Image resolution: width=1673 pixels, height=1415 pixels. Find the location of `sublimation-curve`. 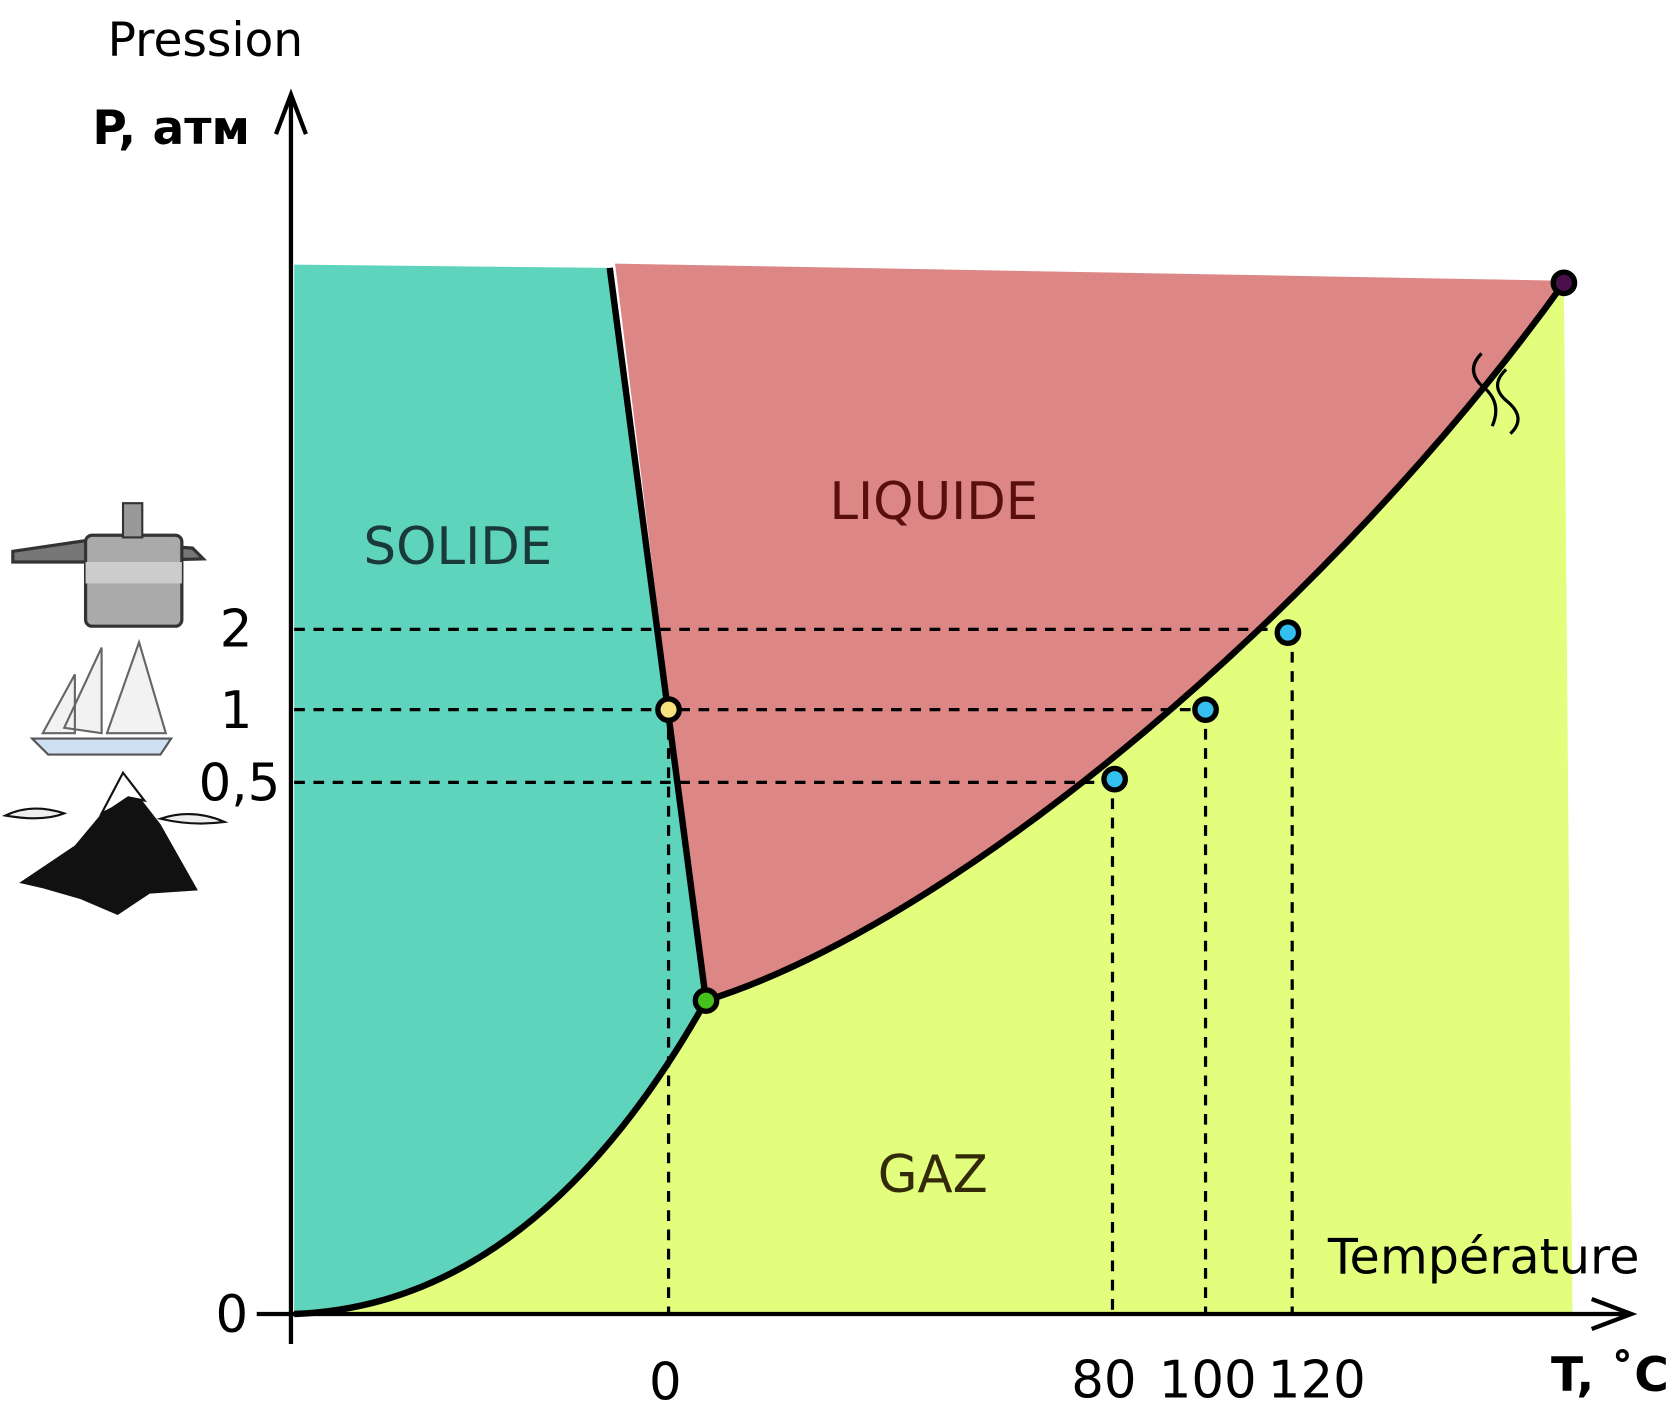

sublimation-curve is located at coordinates (501, 1158).